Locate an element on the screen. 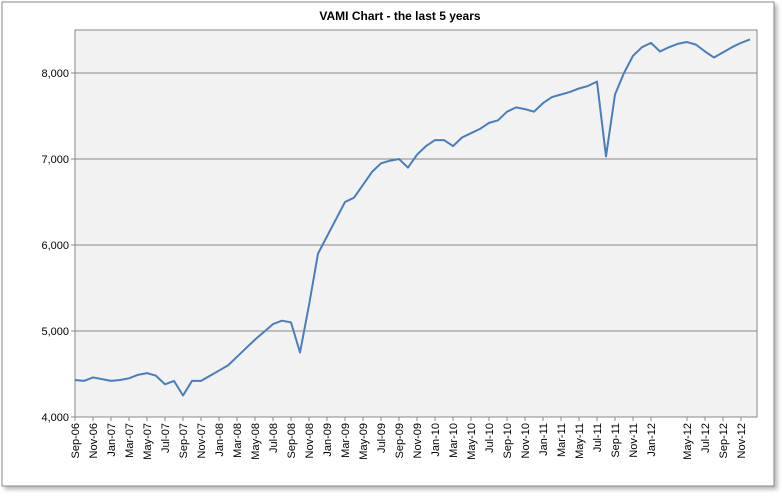 This screenshot has width=782, height=499. x-tick-label: Jan-10 is located at coordinates (436, 440).